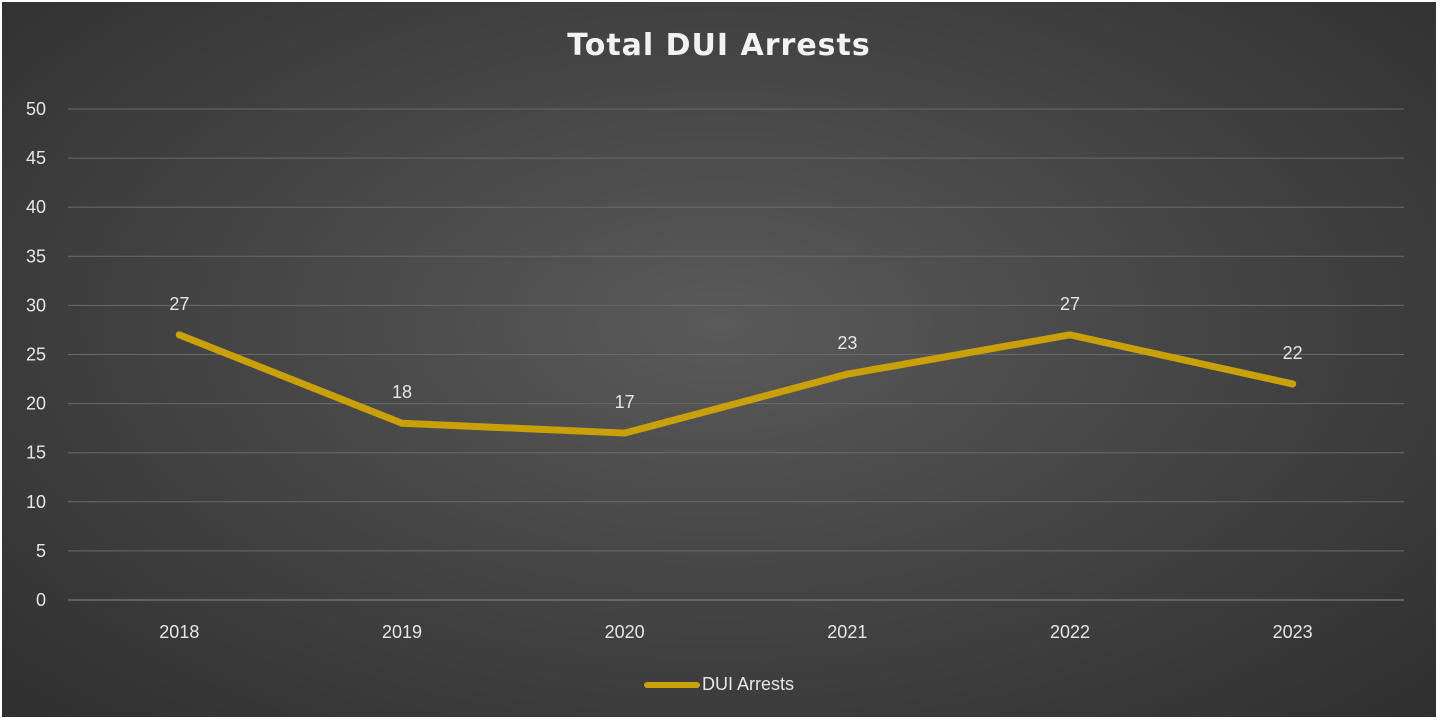 The image size is (1440, 721). I want to click on x-tick-label: 2018, so click(179, 632).